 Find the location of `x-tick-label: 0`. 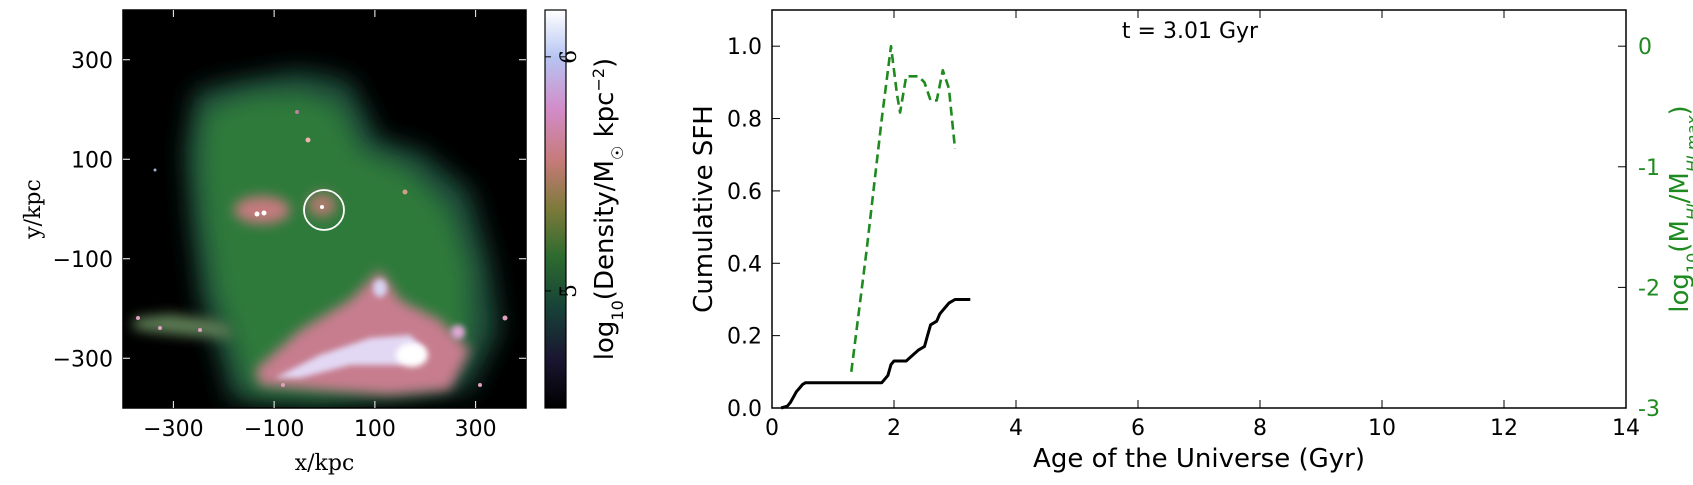

x-tick-label: 0 is located at coordinates (772, 428).